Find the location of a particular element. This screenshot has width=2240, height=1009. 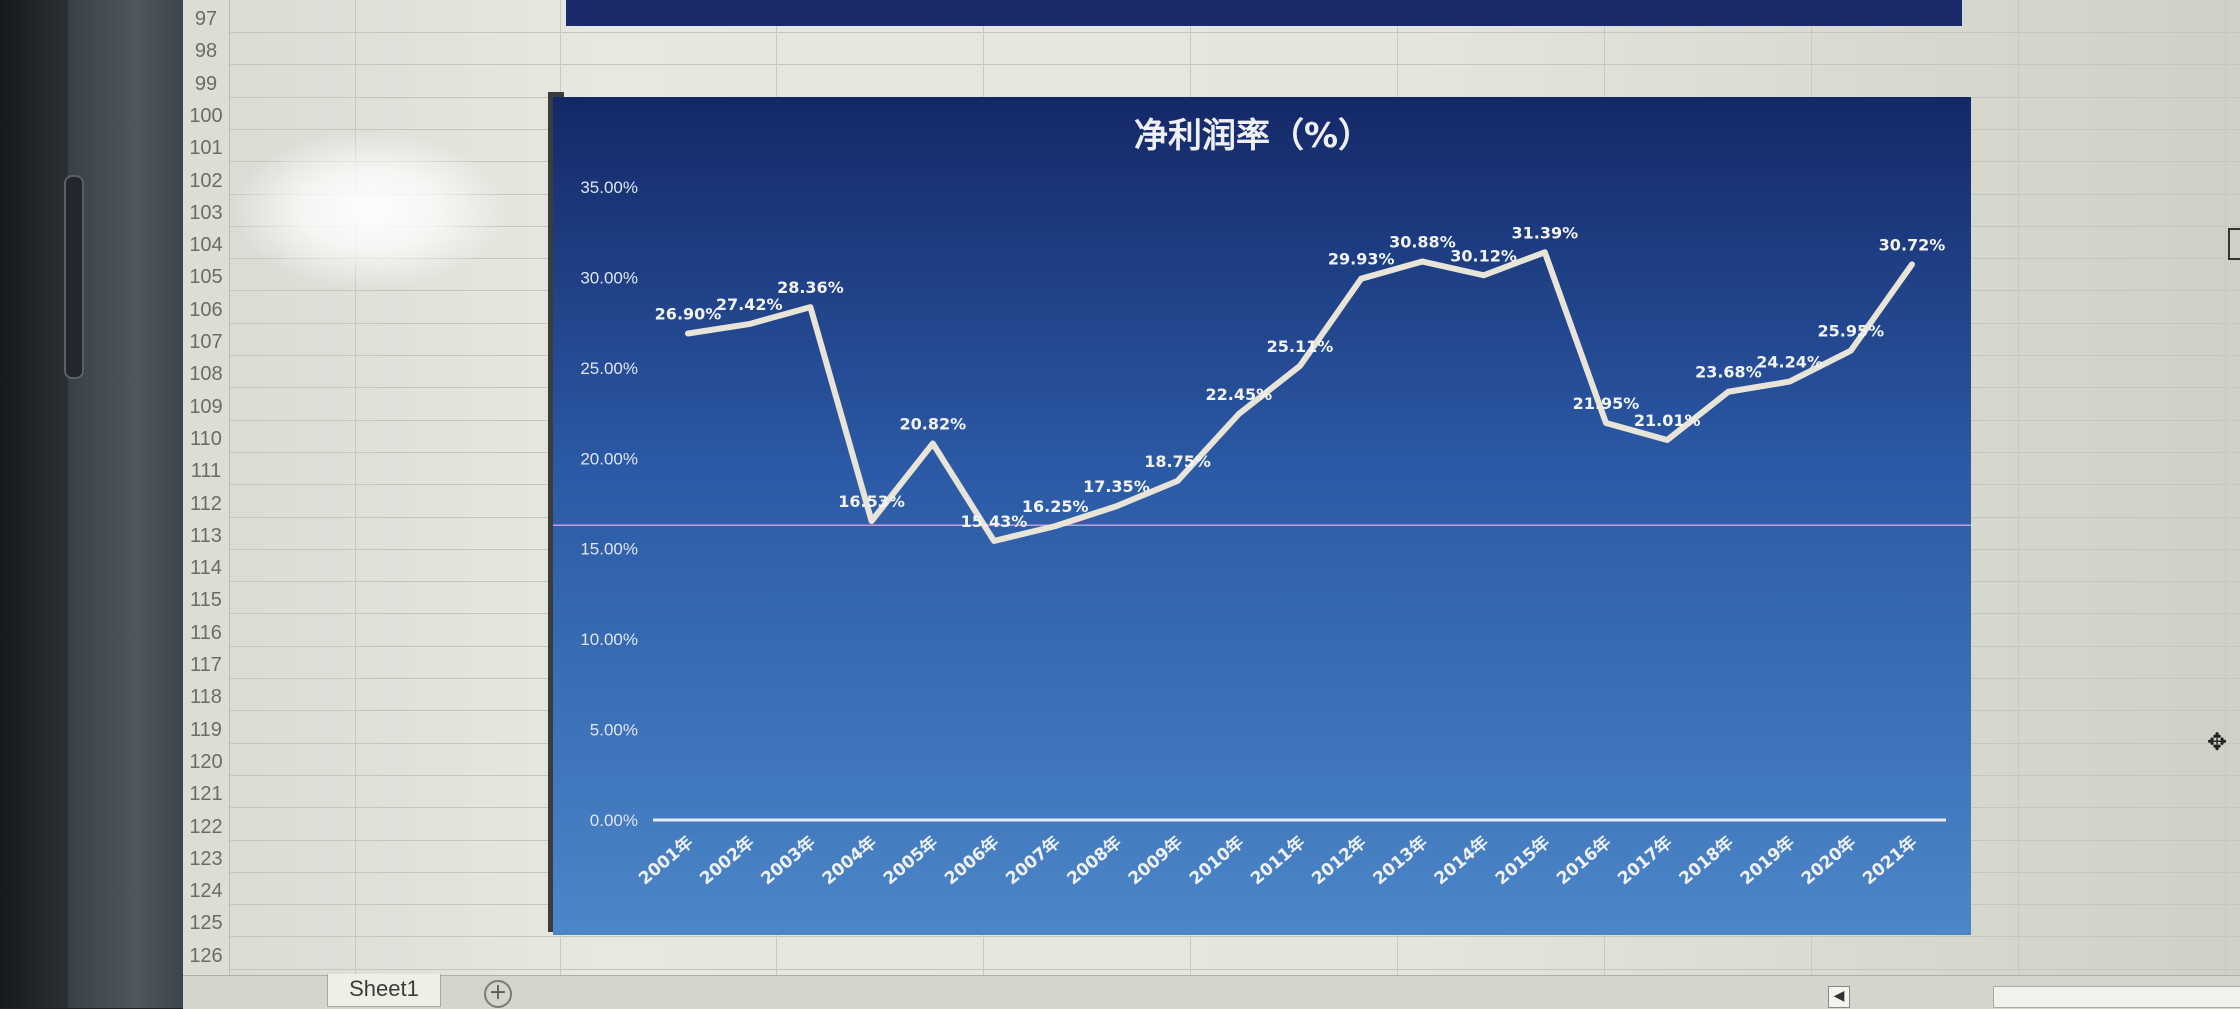

window-edge-marker is located at coordinates (2234, 244).